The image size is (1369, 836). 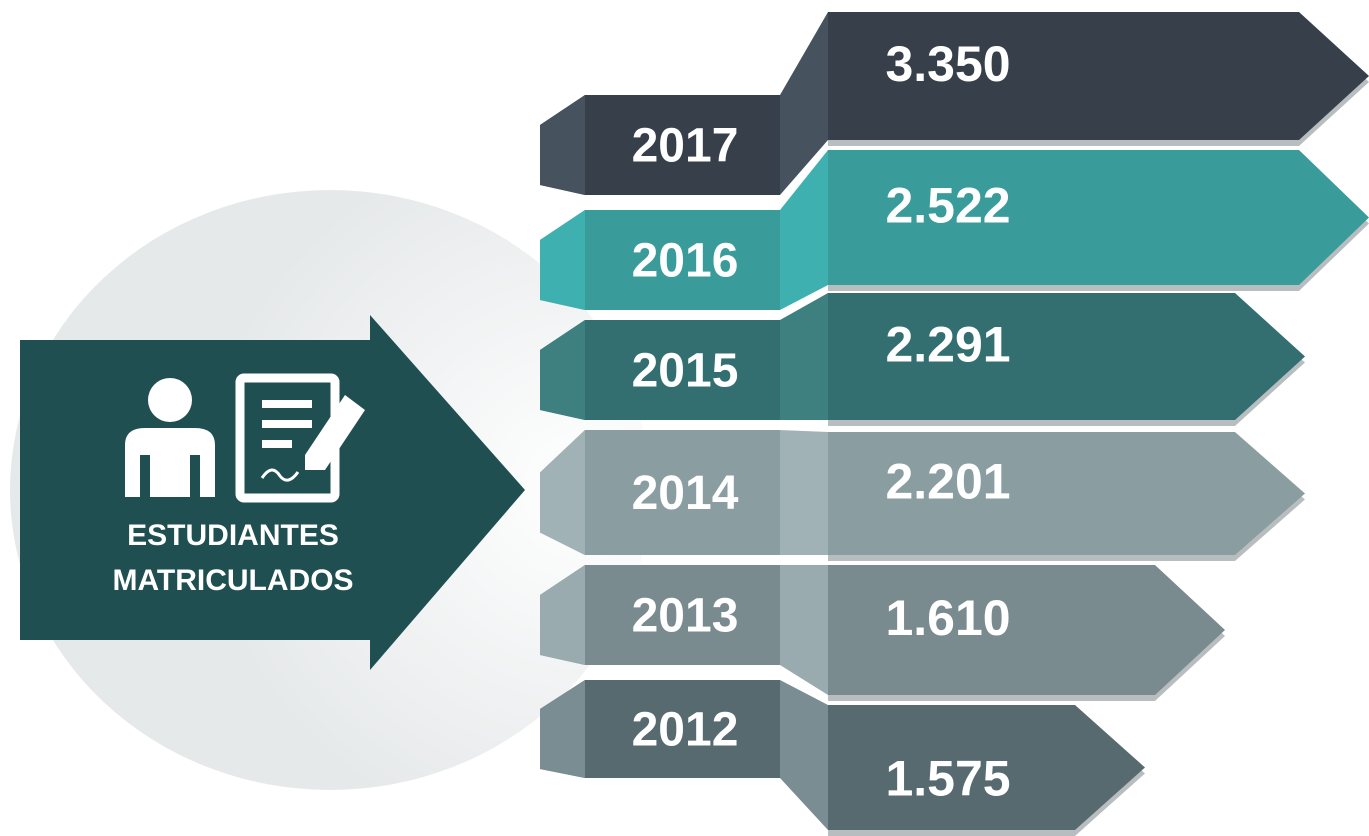 What do you see at coordinates (947, 206) in the screenshot?
I see `value-label: 2.522` at bounding box center [947, 206].